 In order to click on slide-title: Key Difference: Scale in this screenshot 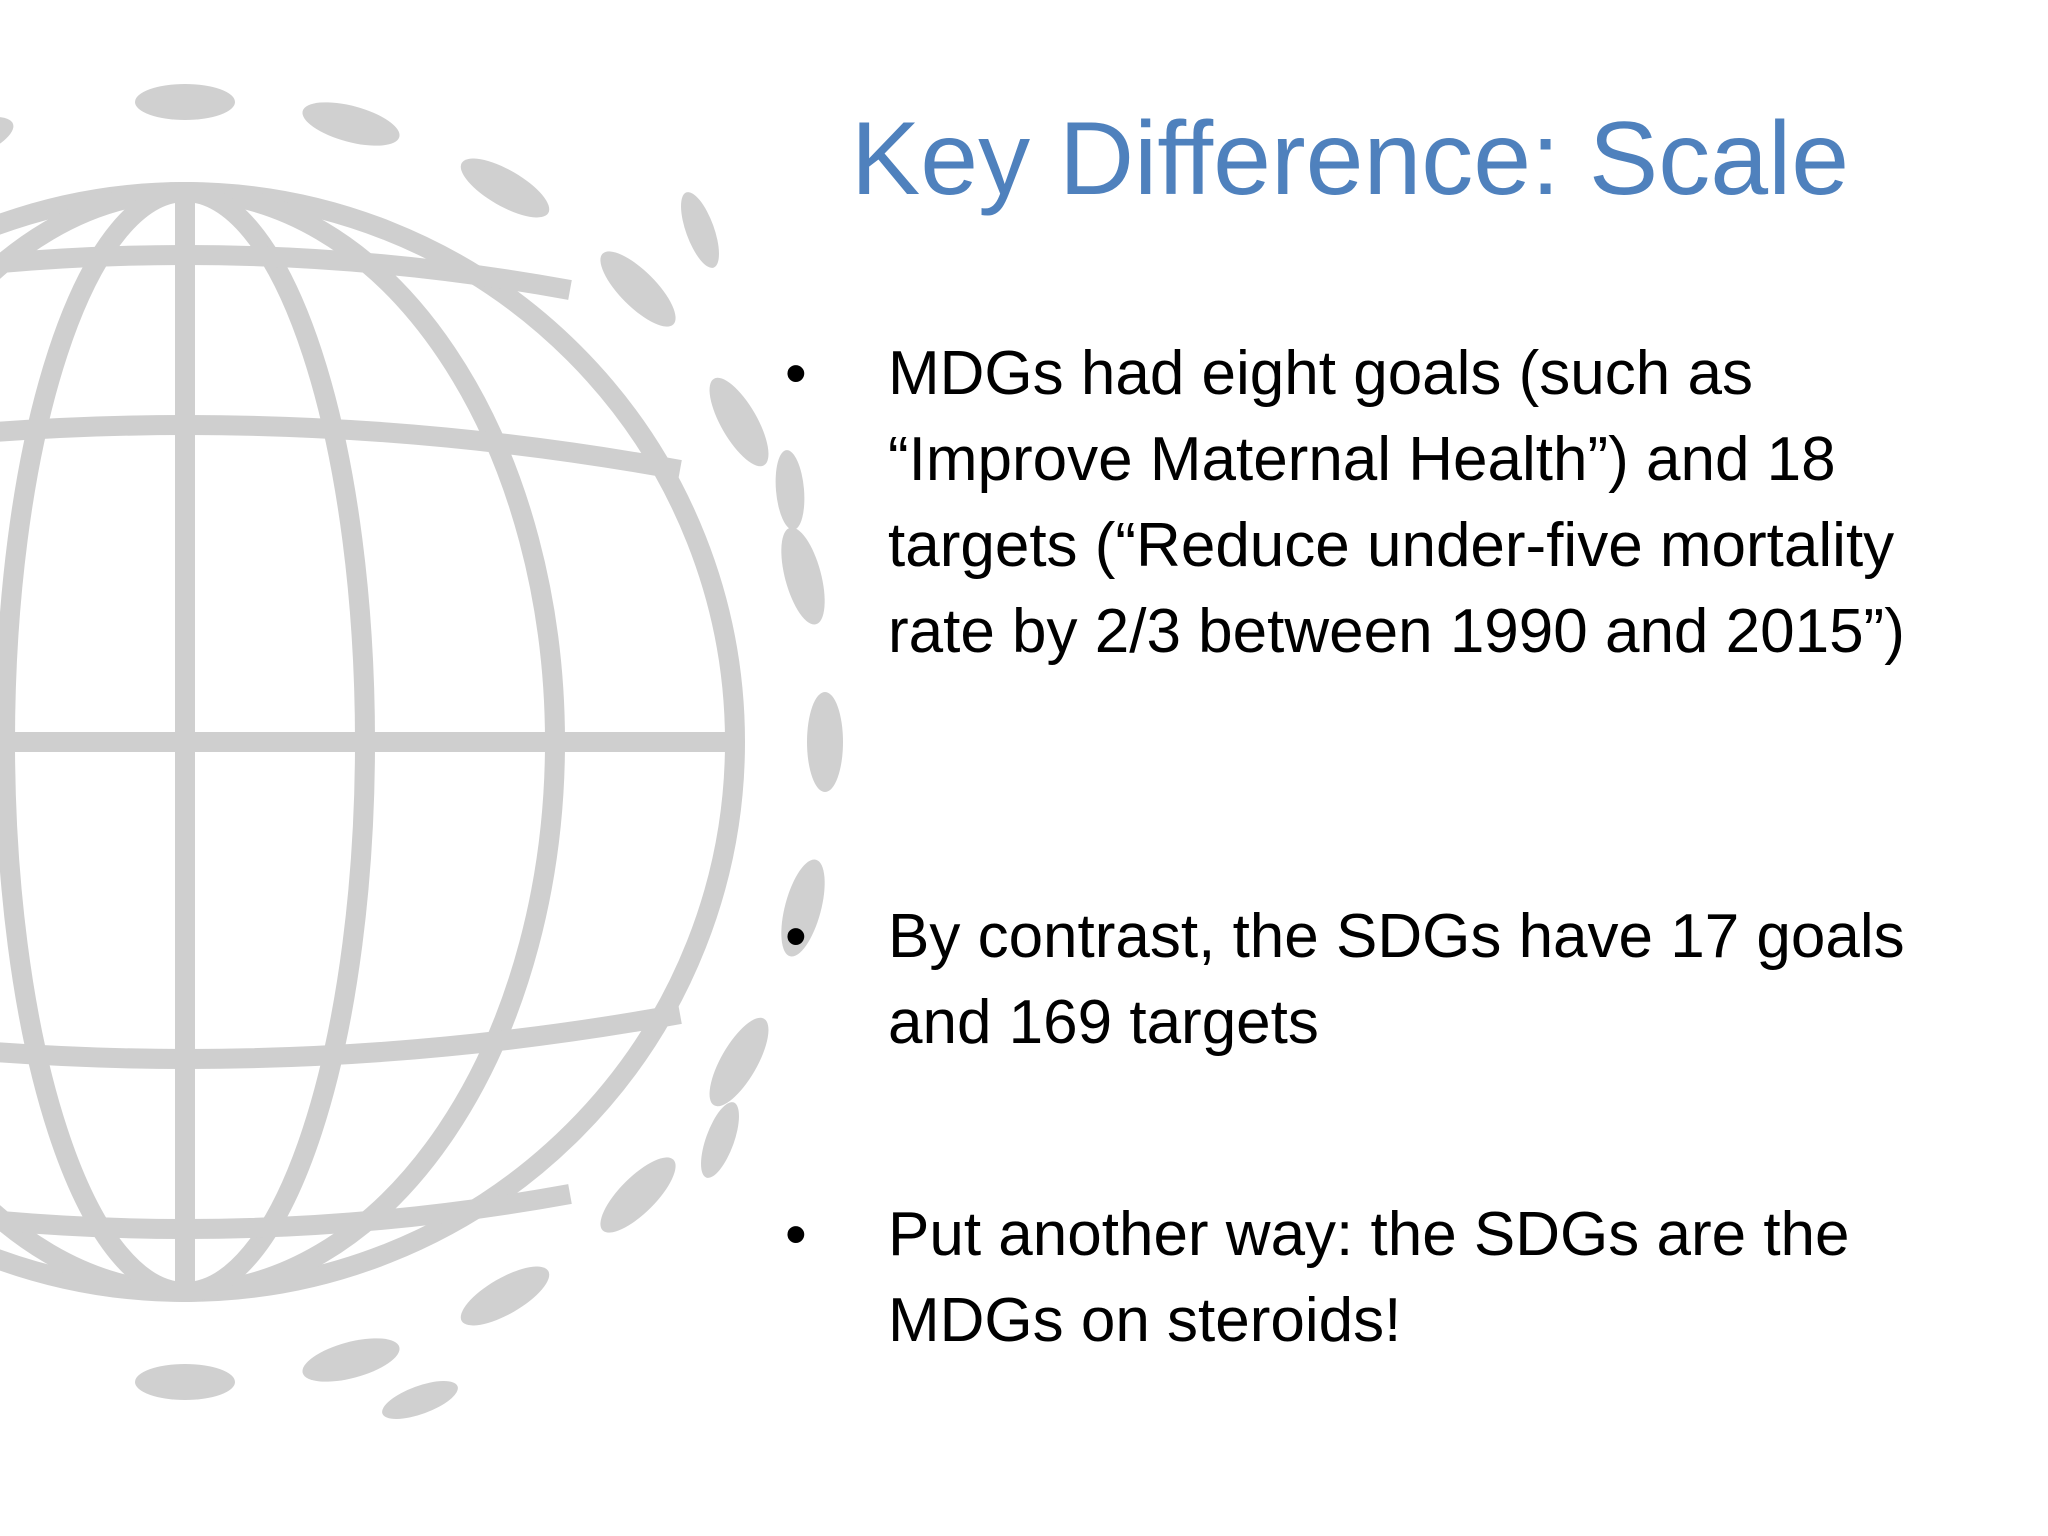, I will do `click(1350, 159)`.